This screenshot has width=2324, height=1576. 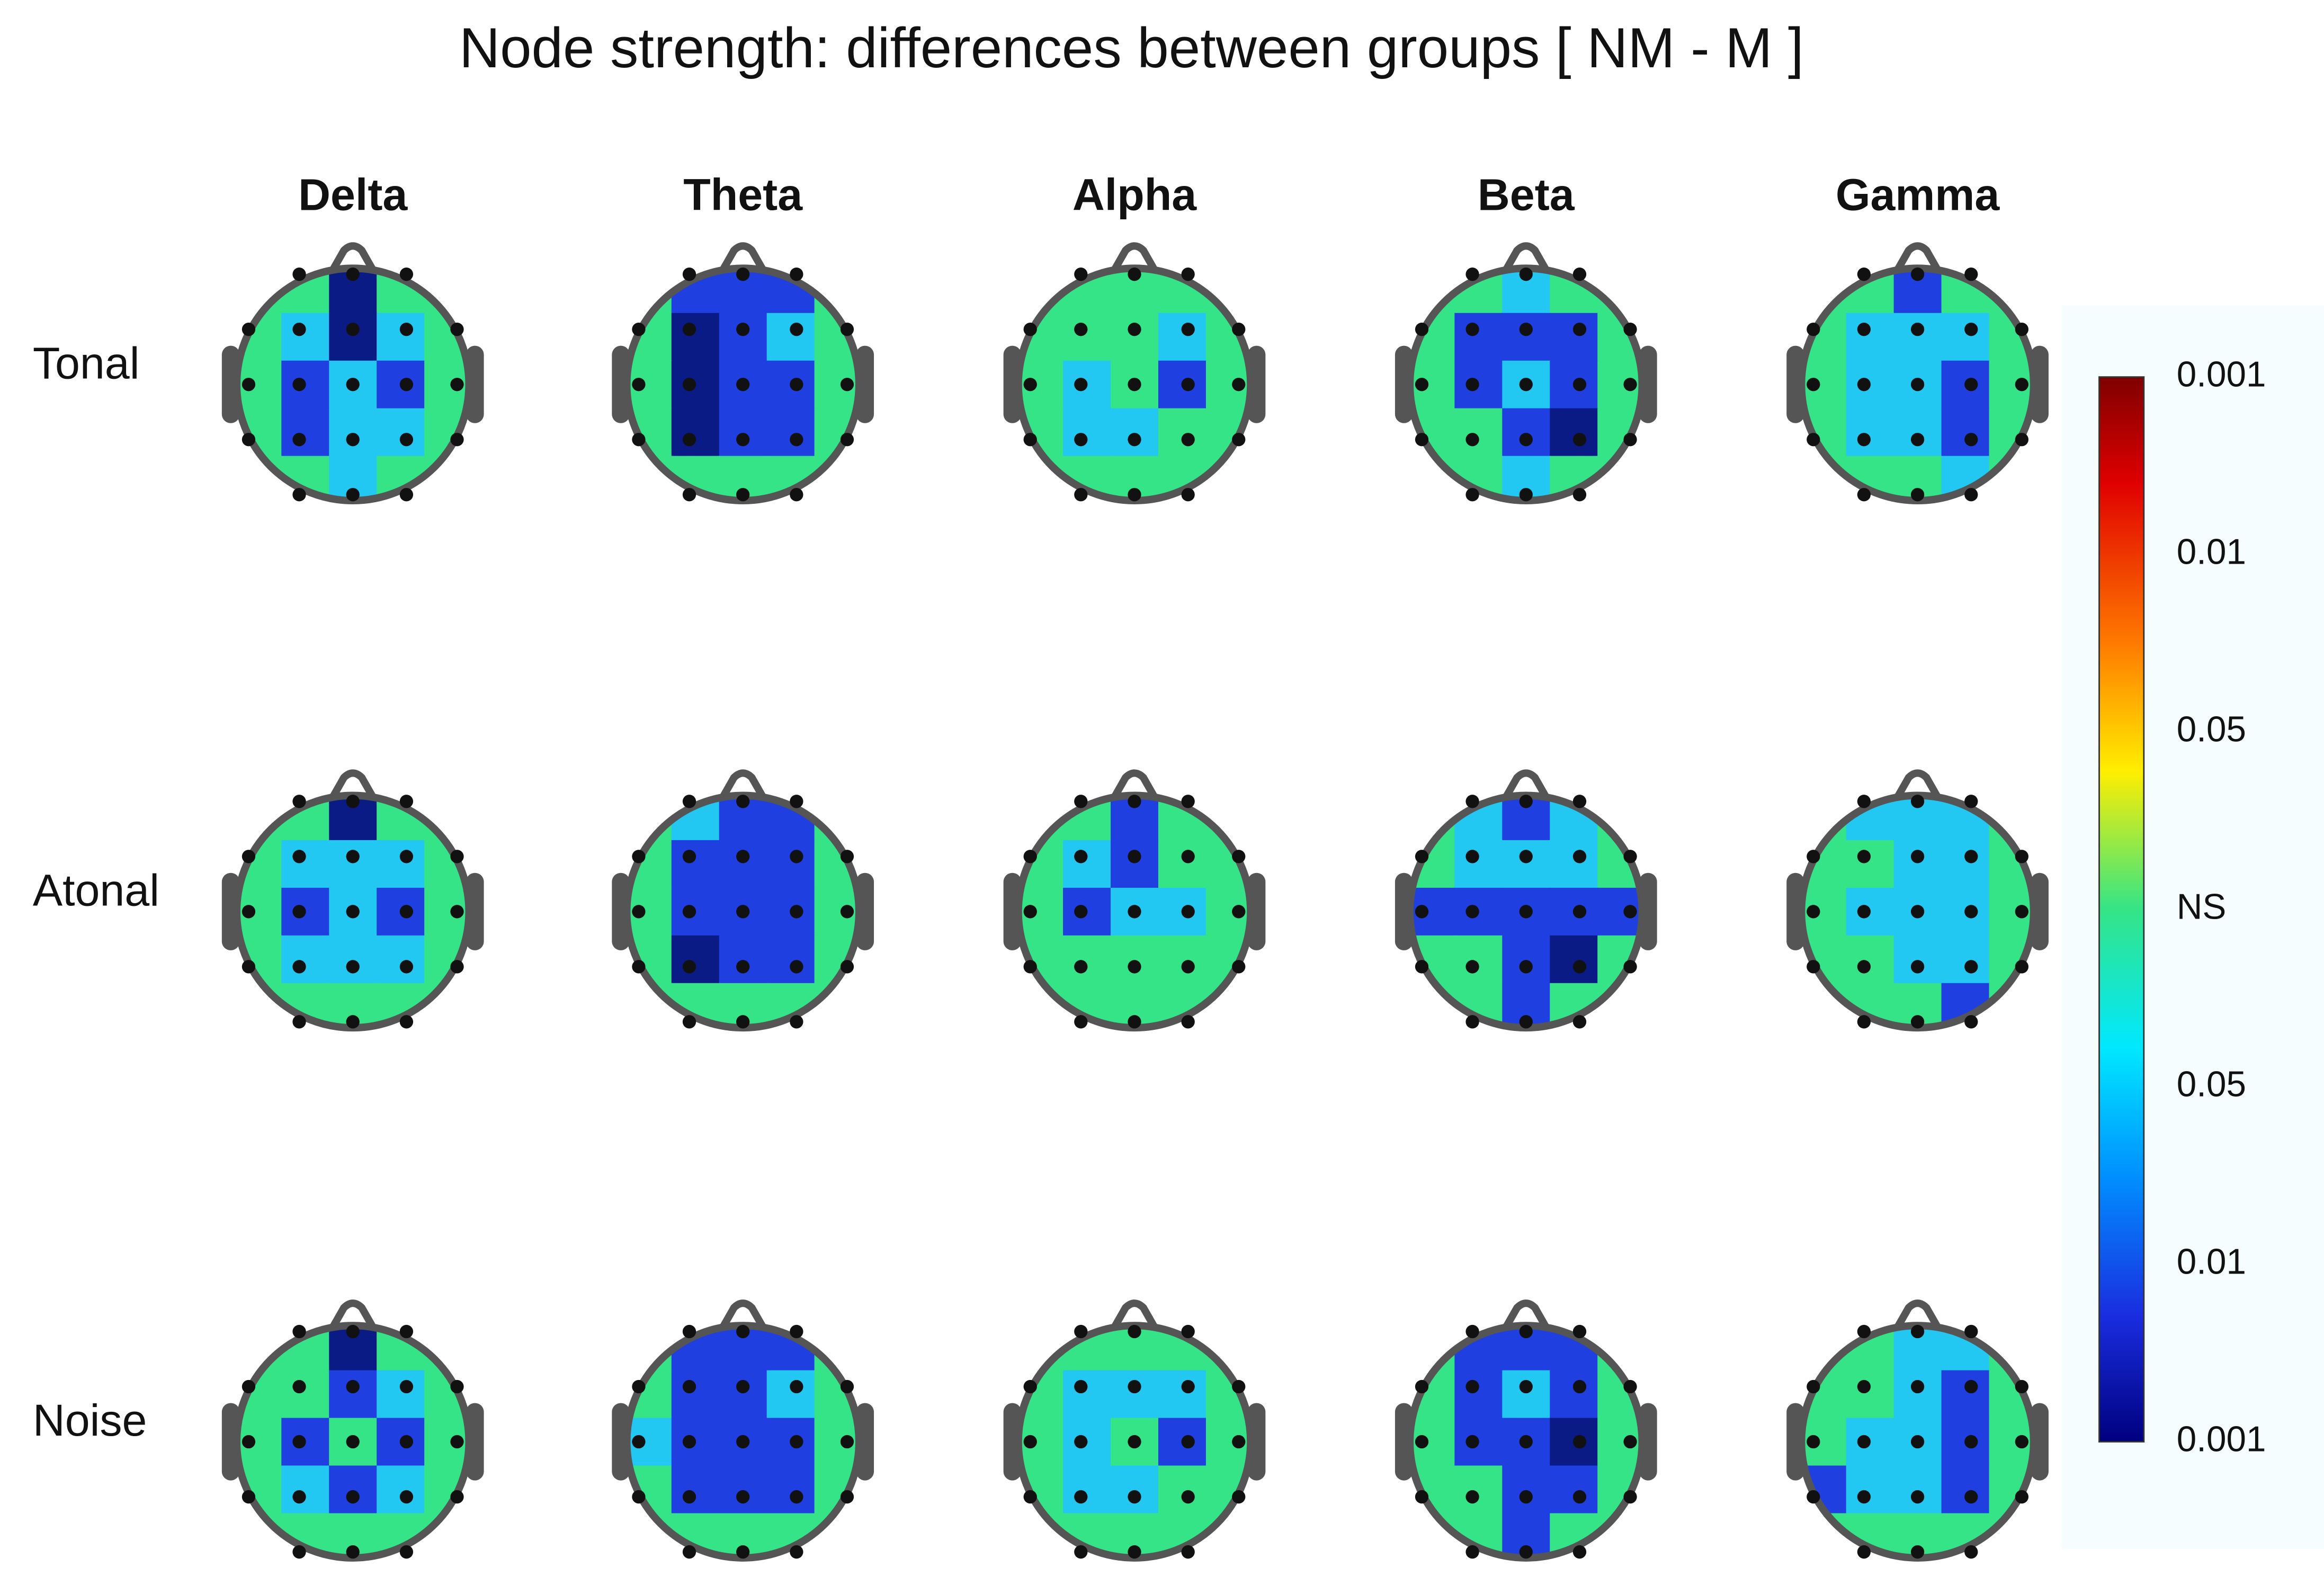 What do you see at coordinates (1134, 195) in the screenshot?
I see `column-header: Alpha` at bounding box center [1134, 195].